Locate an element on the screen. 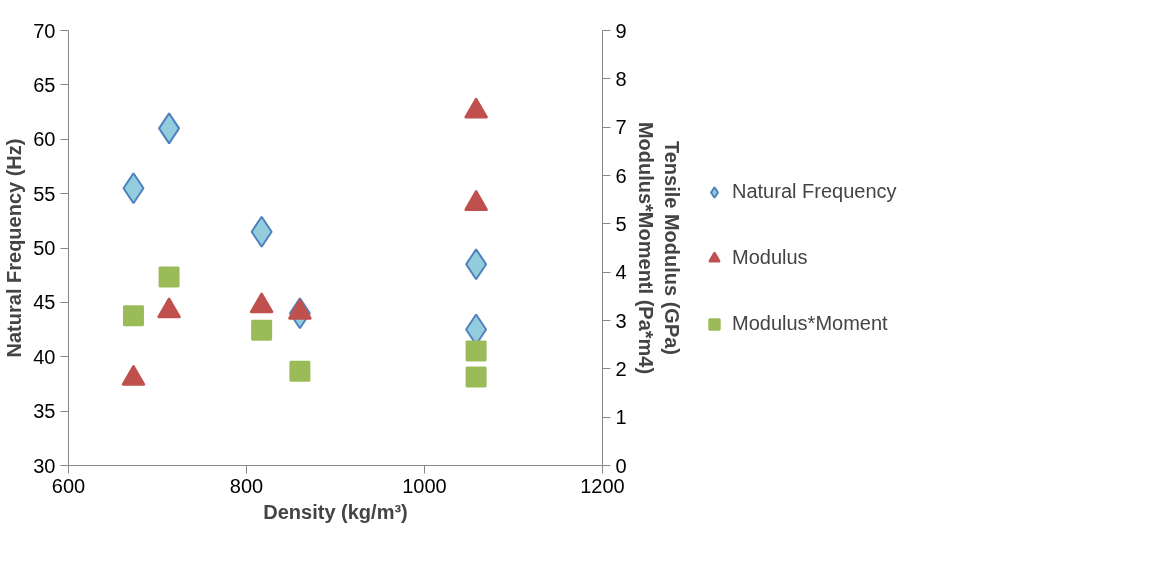 The image size is (1155, 582). x-tick-label: 1000 is located at coordinates (424, 485).